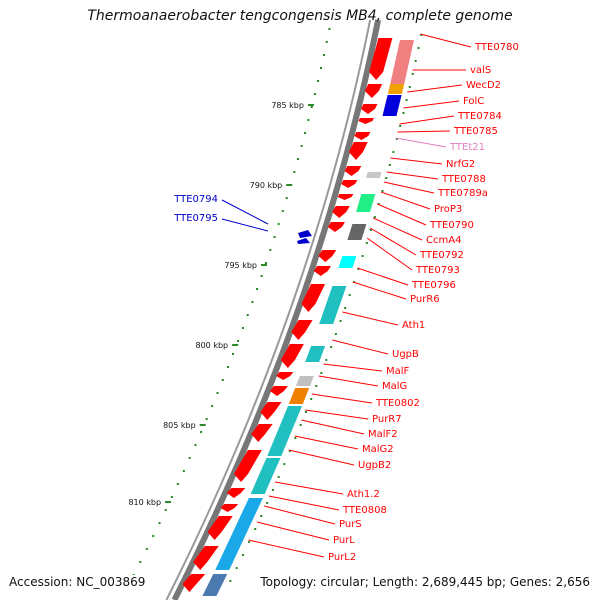 This screenshot has height=600, width=600. I want to click on right-gene-label: UgpB2, so click(374, 465).